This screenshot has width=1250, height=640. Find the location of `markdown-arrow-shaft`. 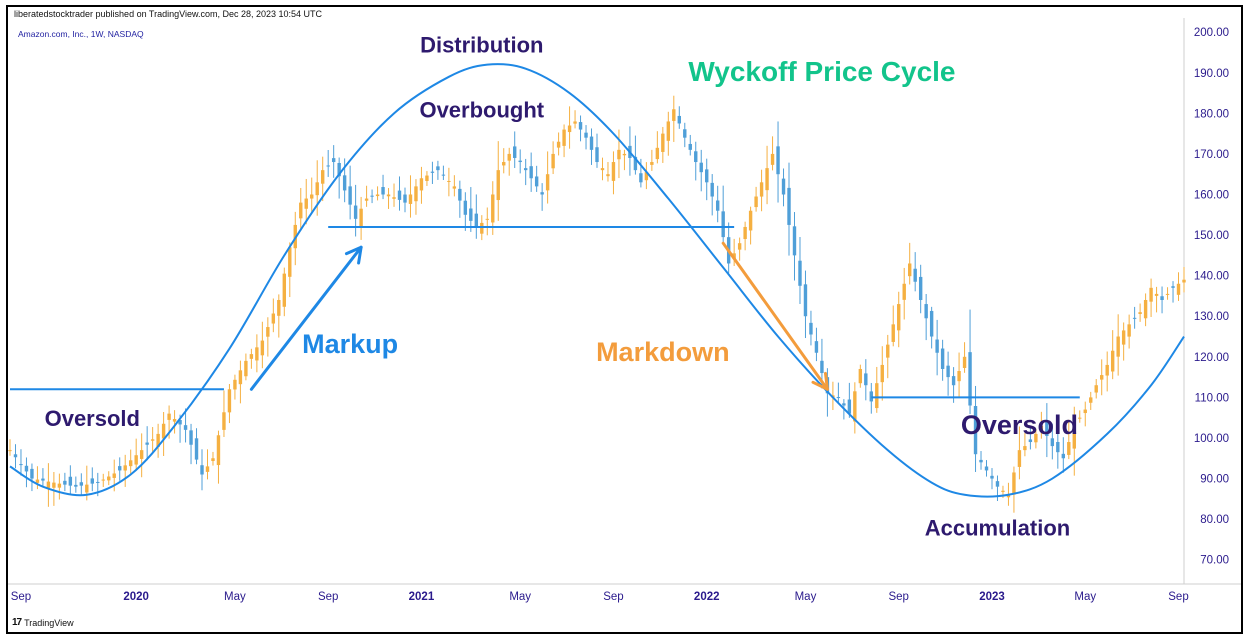

markdown-arrow-shaft is located at coordinates (775, 316).